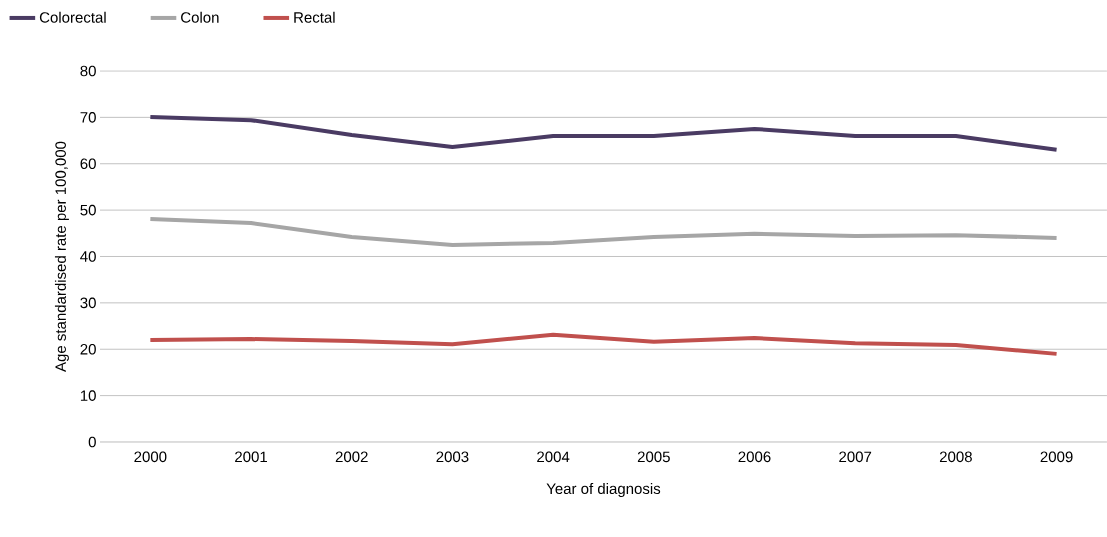 The width and height of the screenshot is (1107, 537). Describe the element at coordinates (61, 256) in the screenshot. I see `y-axis-title: Age standardised rate per 100,000` at that location.